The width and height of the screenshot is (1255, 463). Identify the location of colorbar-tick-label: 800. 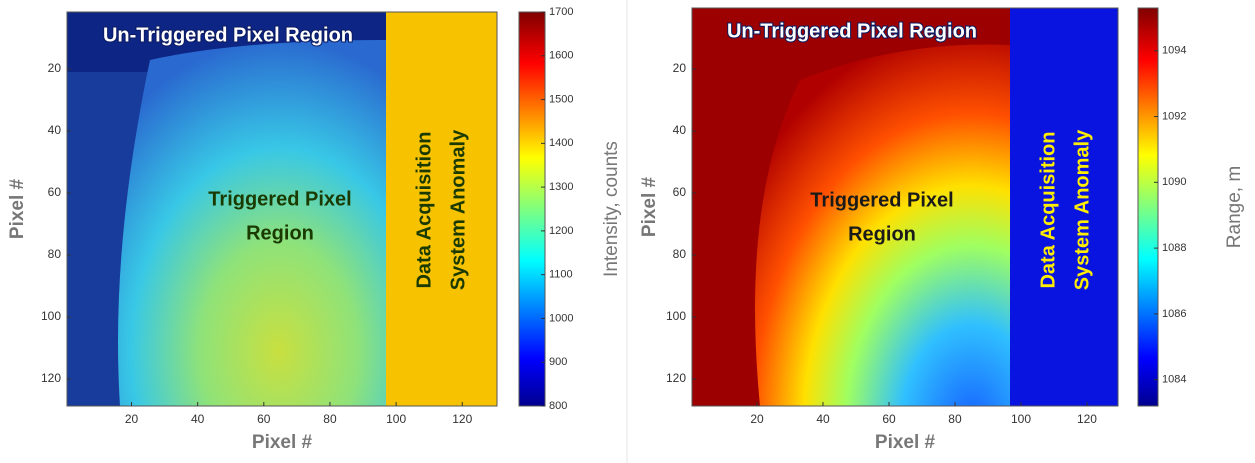
(558, 406).